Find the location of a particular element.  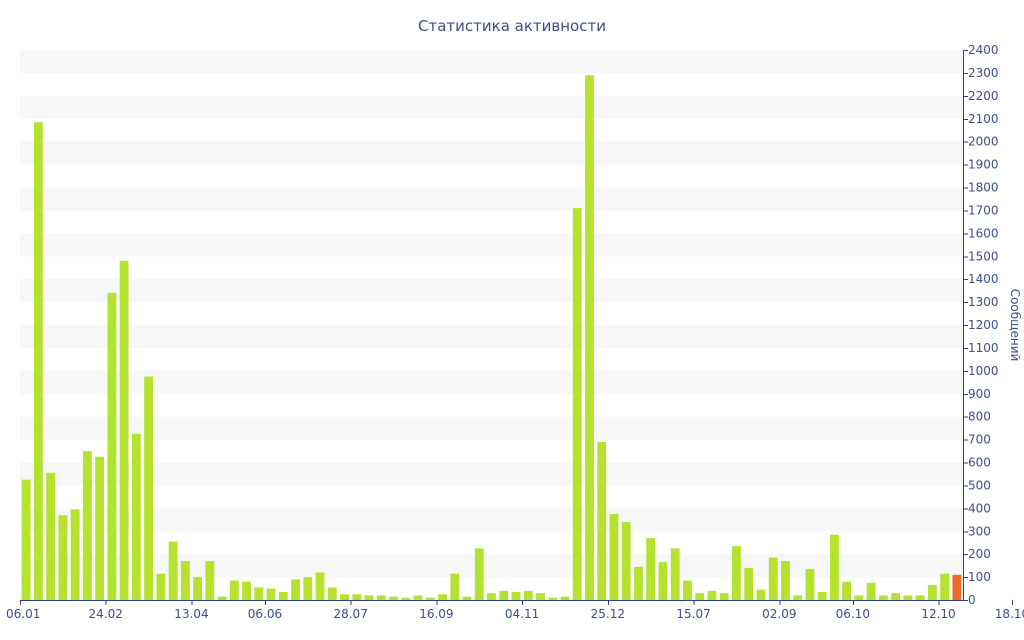

y-tick-label: 2000 is located at coordinates (983, 142).